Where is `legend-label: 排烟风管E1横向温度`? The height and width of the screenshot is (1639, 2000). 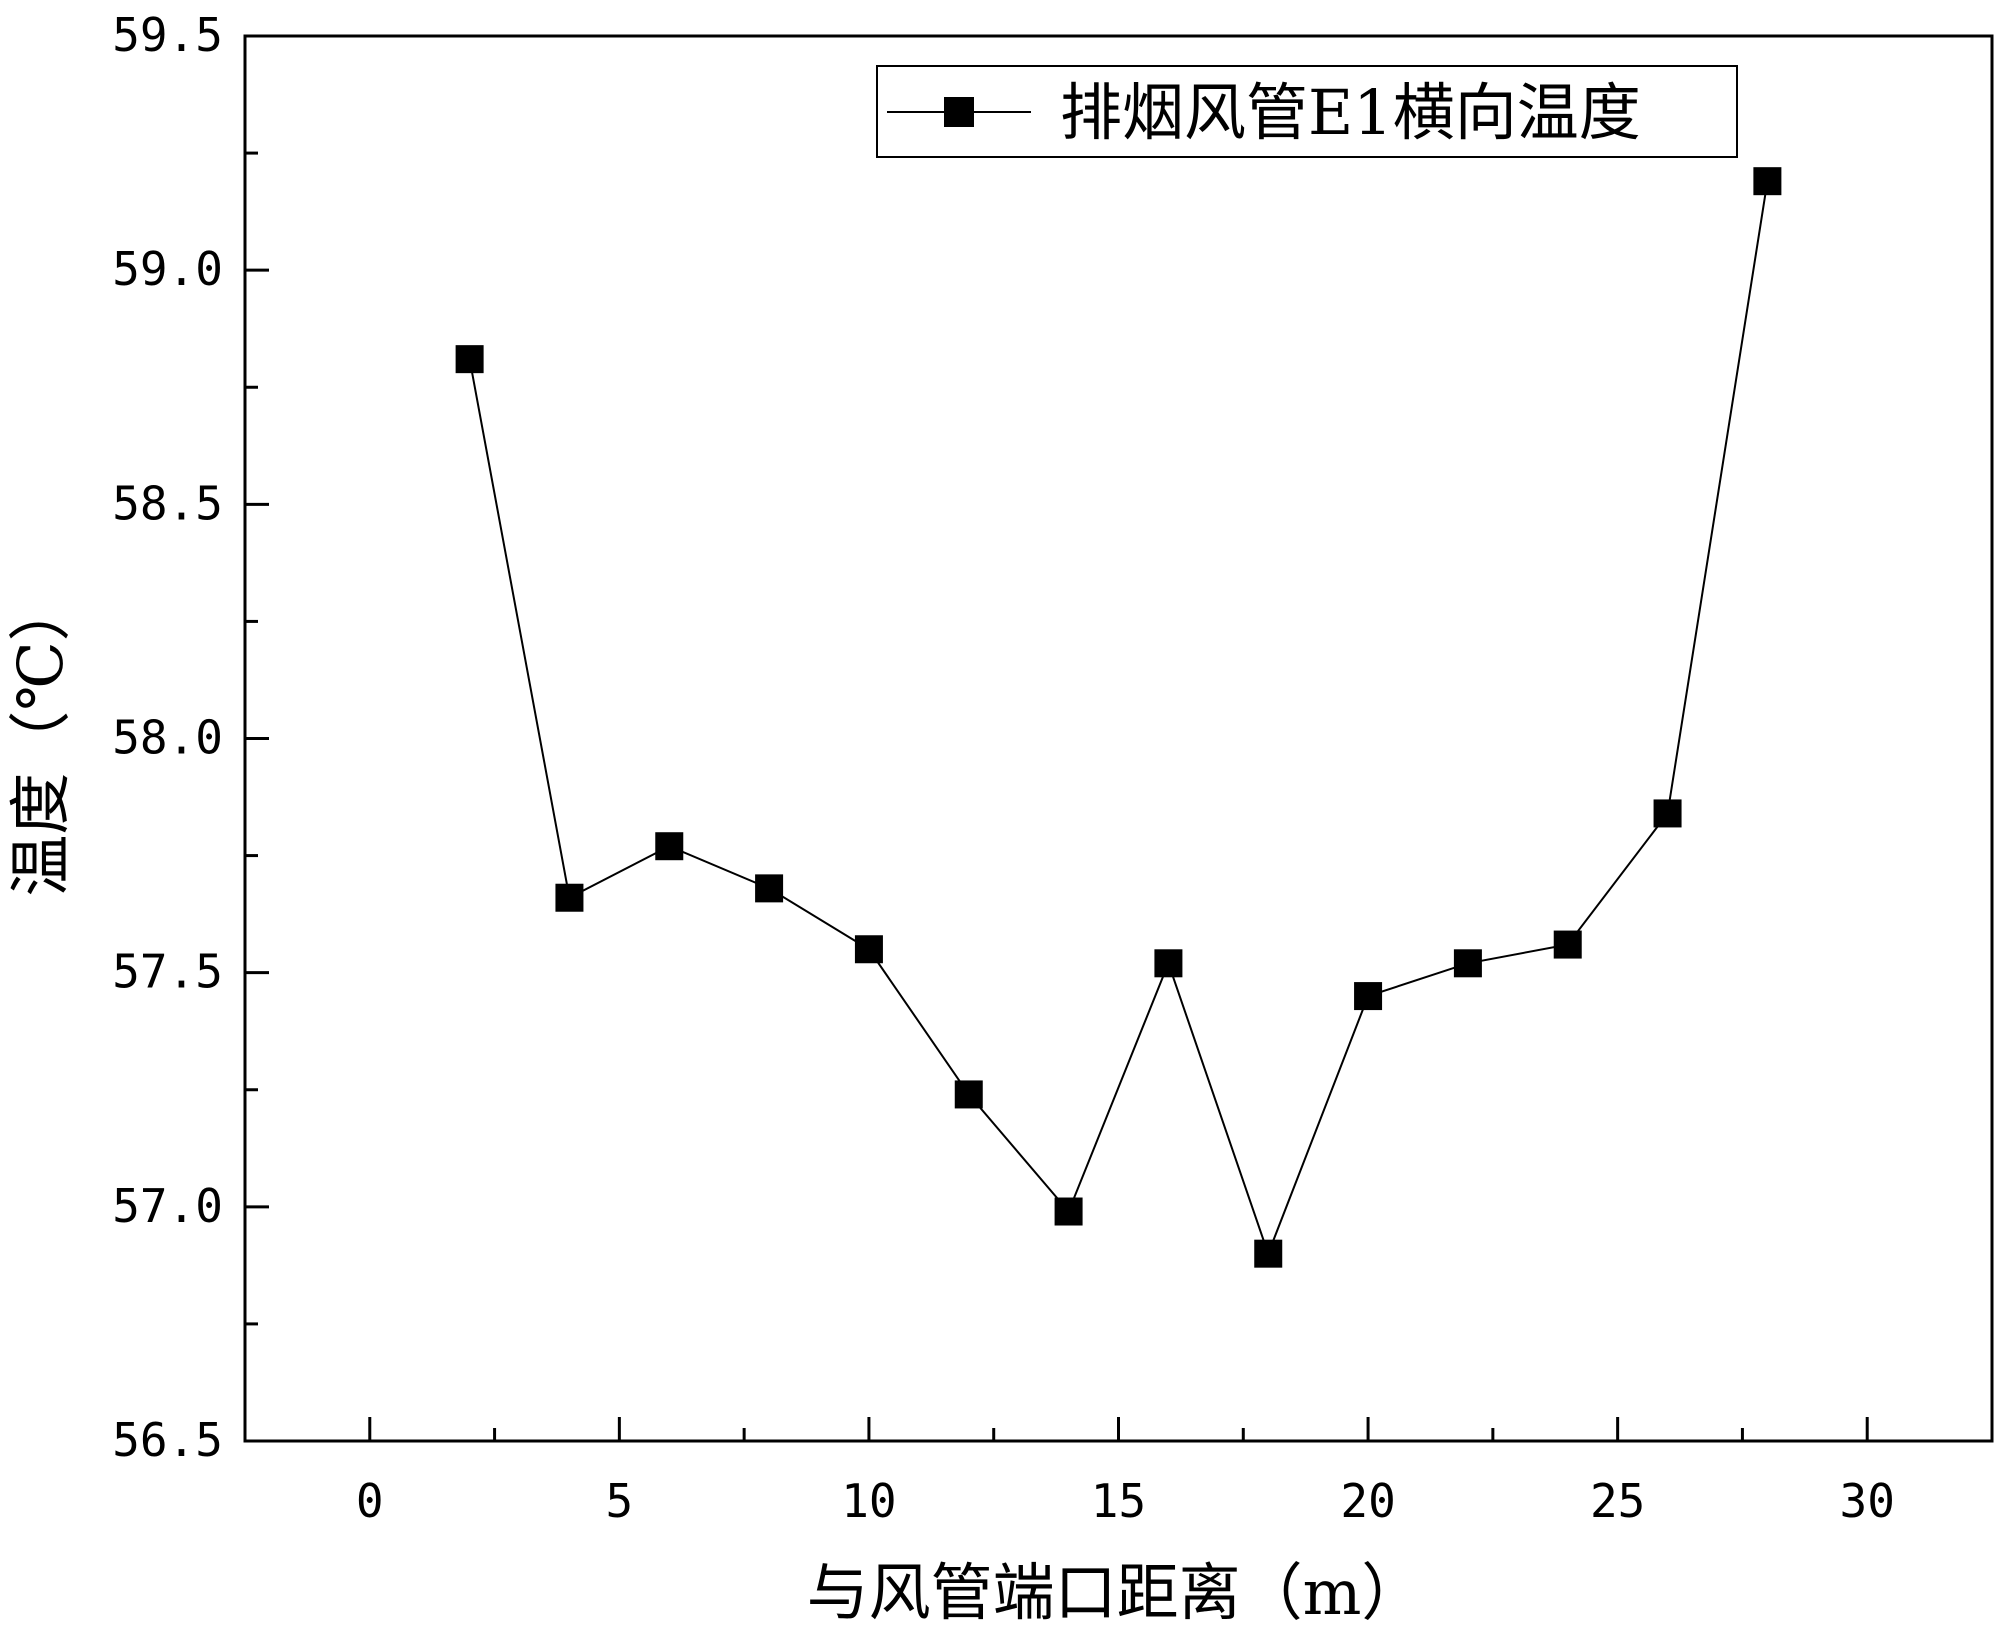 legend-label: 排烟风管E1横向温度 is located at coordinates (1350, 112).